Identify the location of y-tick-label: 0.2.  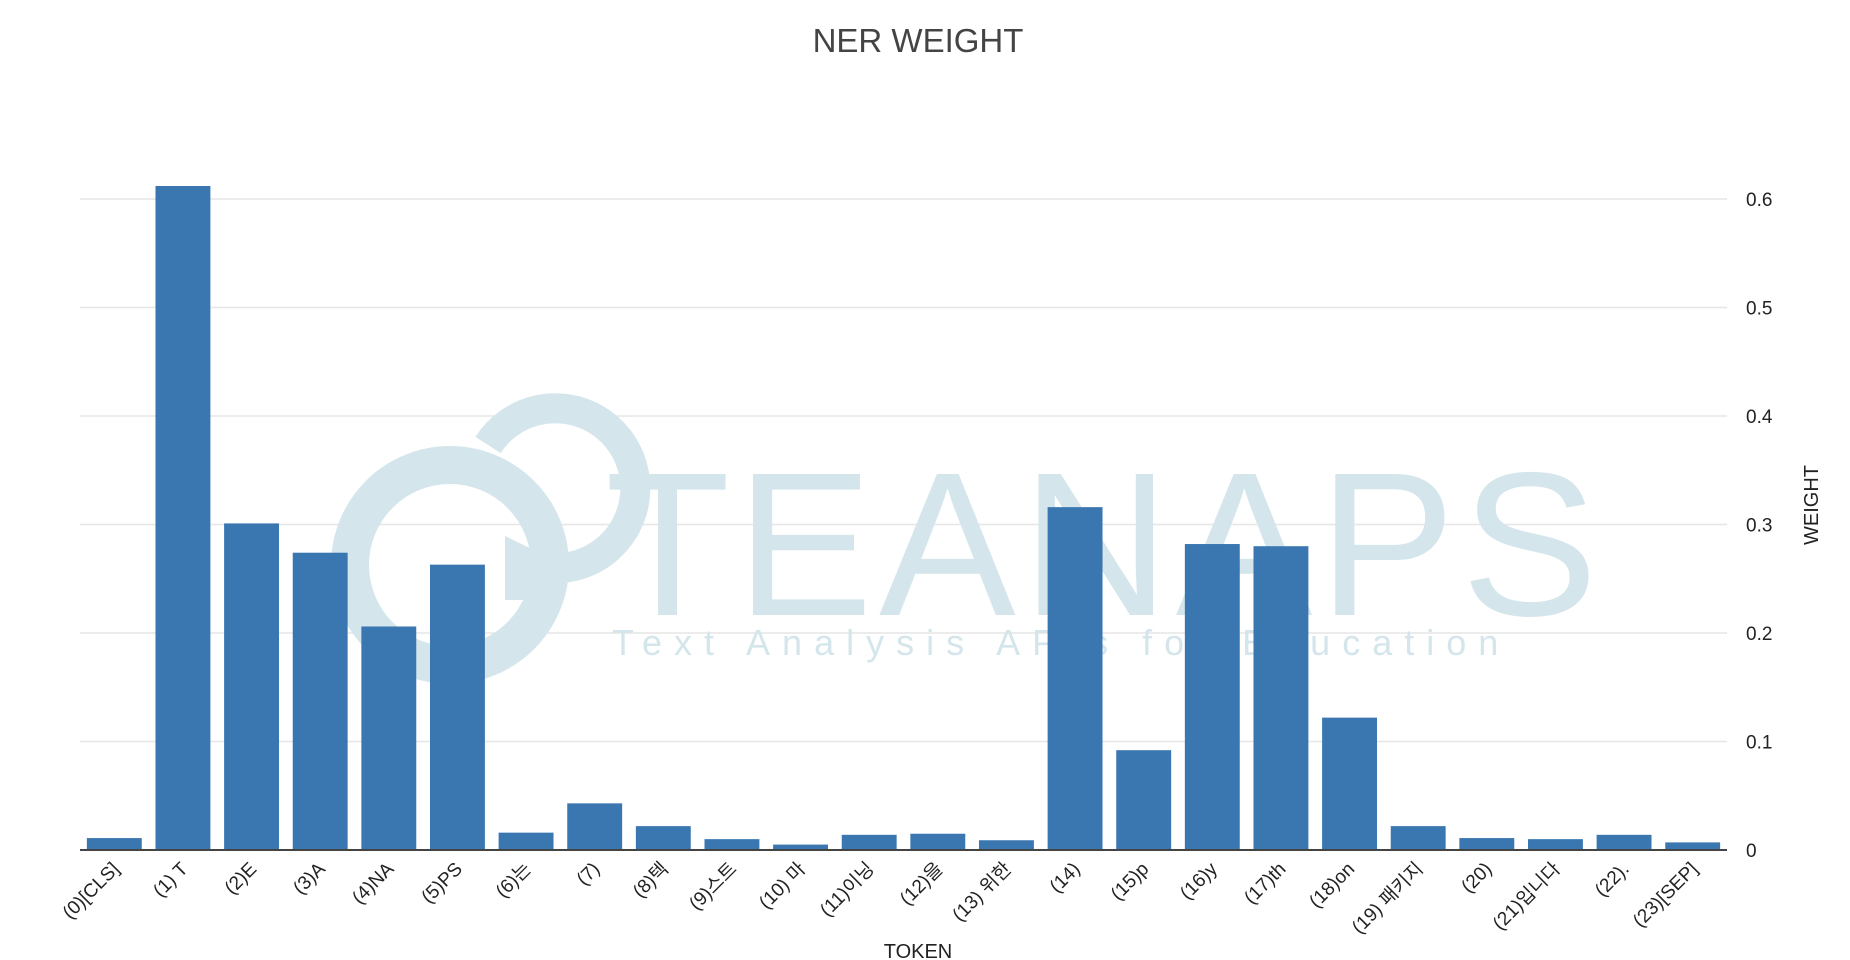
(1759, 634).